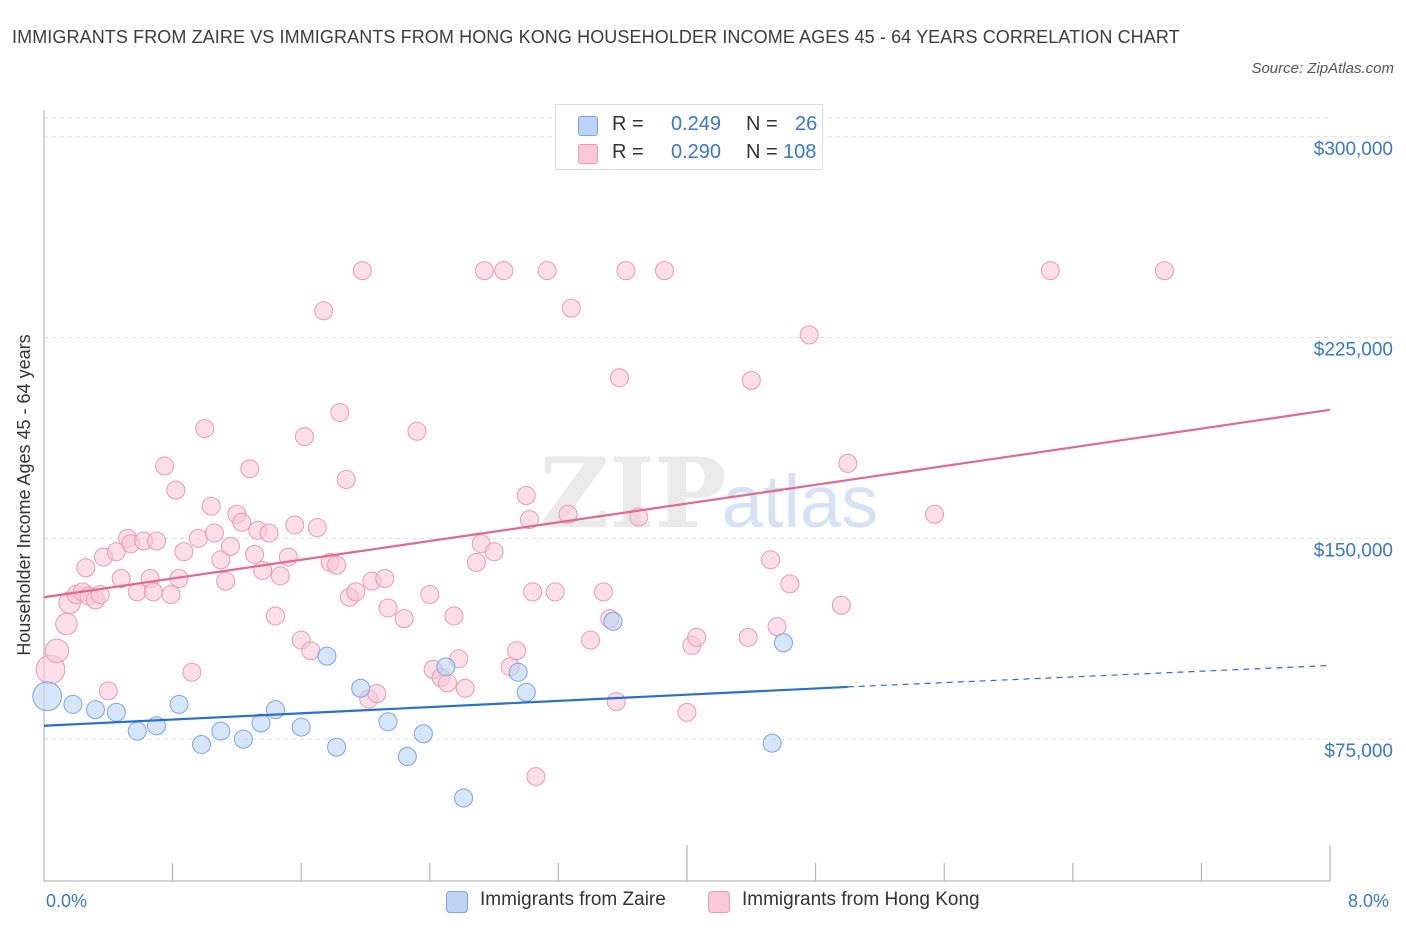 The height and width of the screenshot is (930, 1406). Describe the element at coordinates (719, 902) in the screenshot. I see `bottom-hongkong-swatch` at that location.